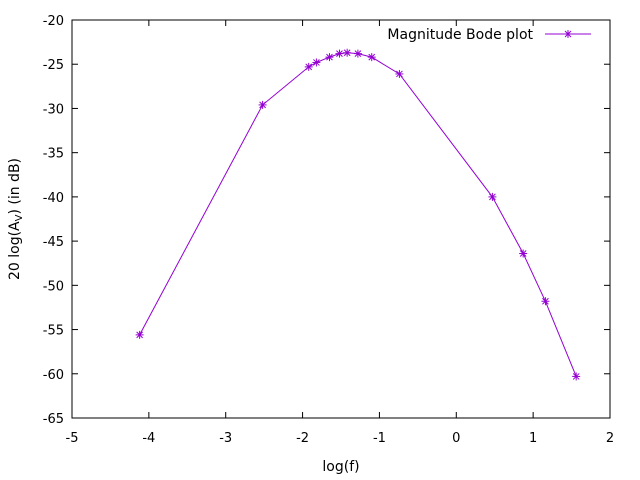 The width and height of the screenshot is (640, 480). Describe the element at coordinates (53, 242) in the screenshot. I see `y-tick-label: -45` at that location.